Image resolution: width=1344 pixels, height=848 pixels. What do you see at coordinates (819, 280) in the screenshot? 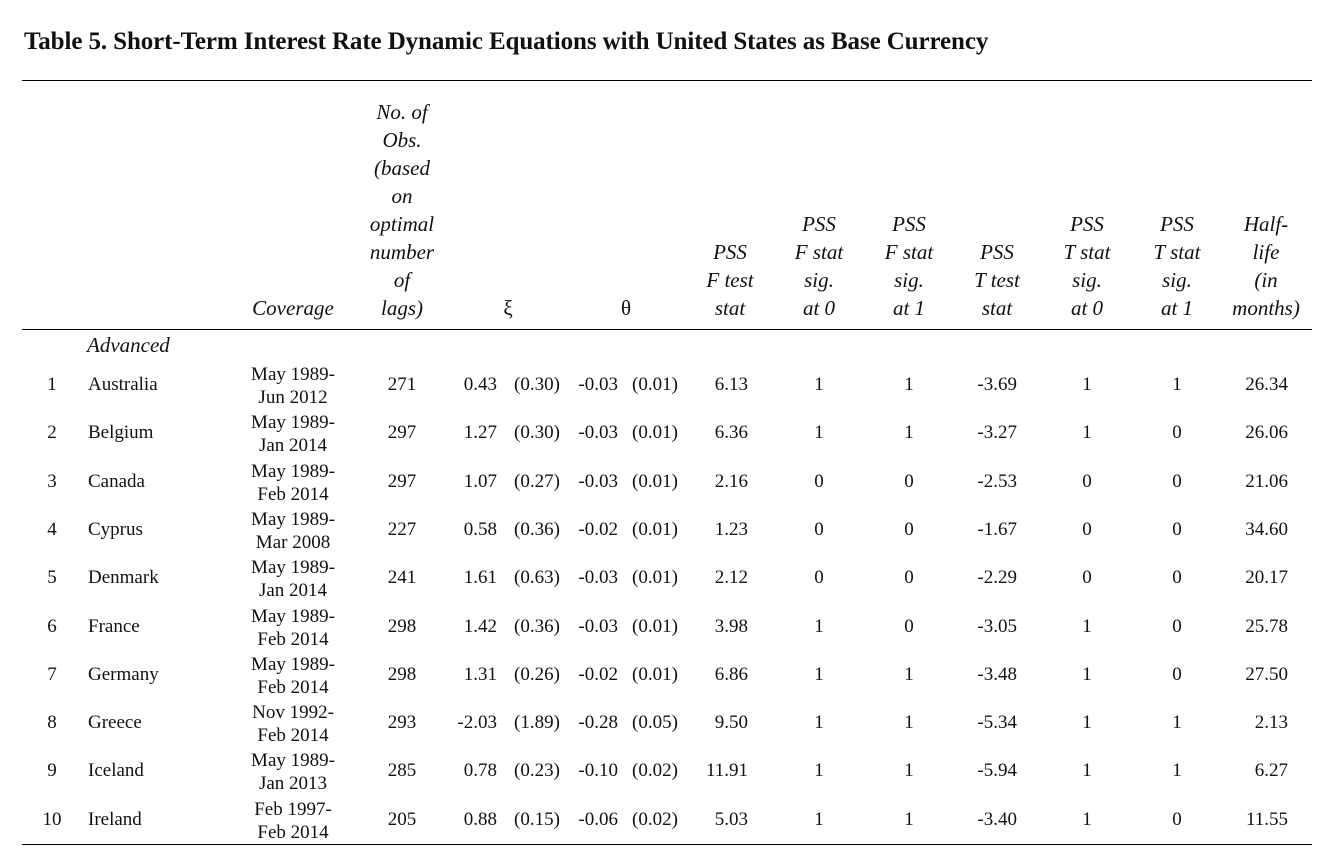
I see `header-pss-f-sig-0-line: sig.` at bounding box center [819, 280].